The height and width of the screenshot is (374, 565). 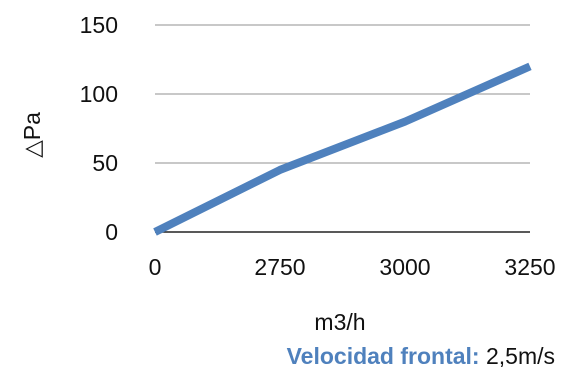 What do you see at coordinates (99, 128) in the screenshot?
I see `y-tick-labels: 0 50 100 150` at bounding box center [99, 128].